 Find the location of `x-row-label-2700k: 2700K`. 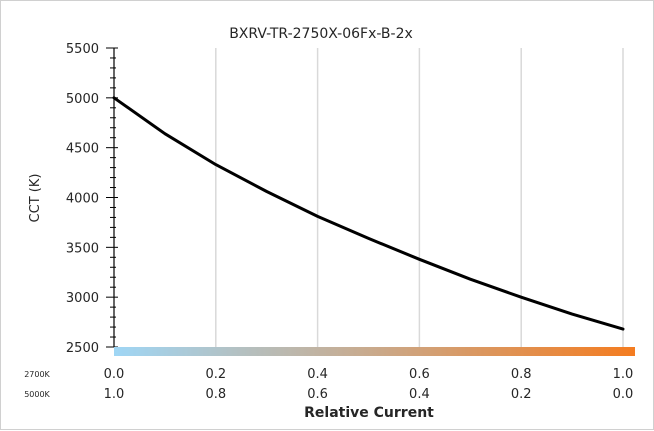

x-row-label-2700k: 2700K is located at coordinates (37, 374).